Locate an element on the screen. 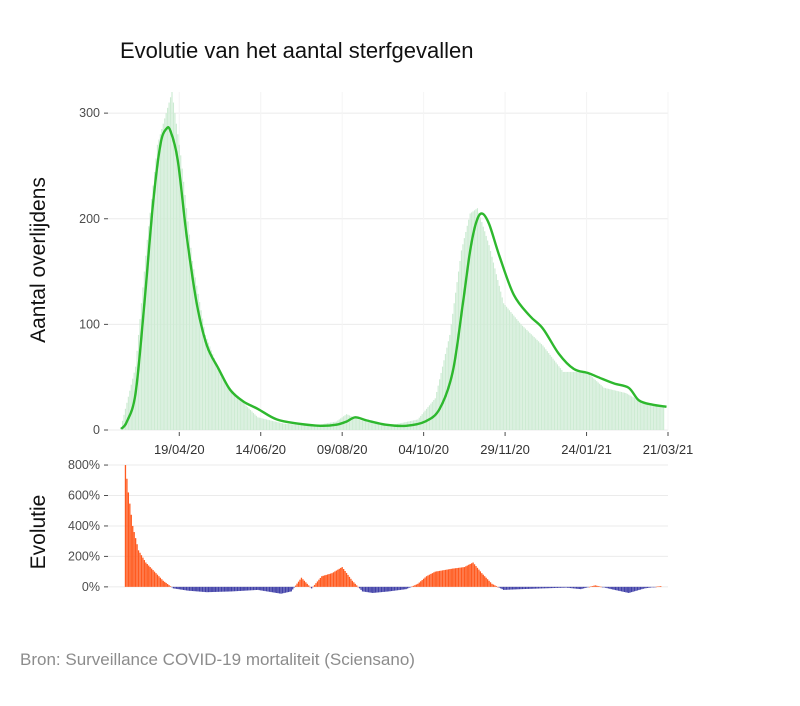  y-tick-label: 200% is located at coordinates (84, 556).